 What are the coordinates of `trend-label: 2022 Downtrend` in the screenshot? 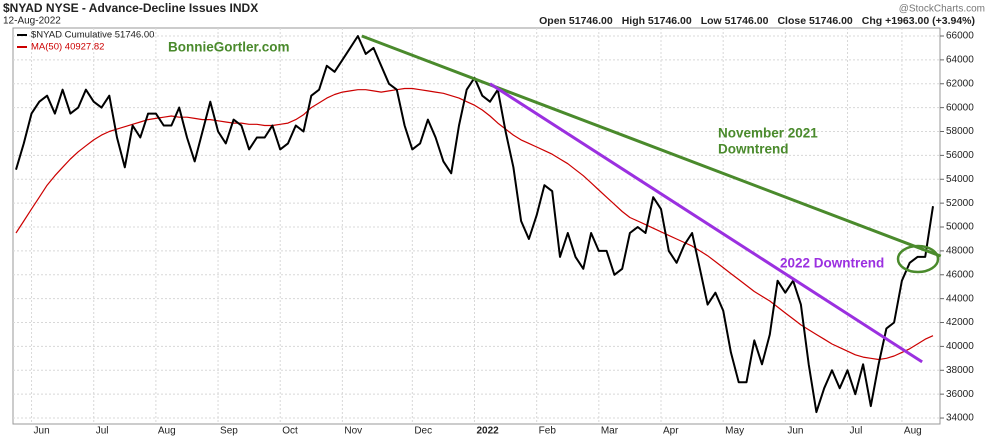 It's located at (832, 263).